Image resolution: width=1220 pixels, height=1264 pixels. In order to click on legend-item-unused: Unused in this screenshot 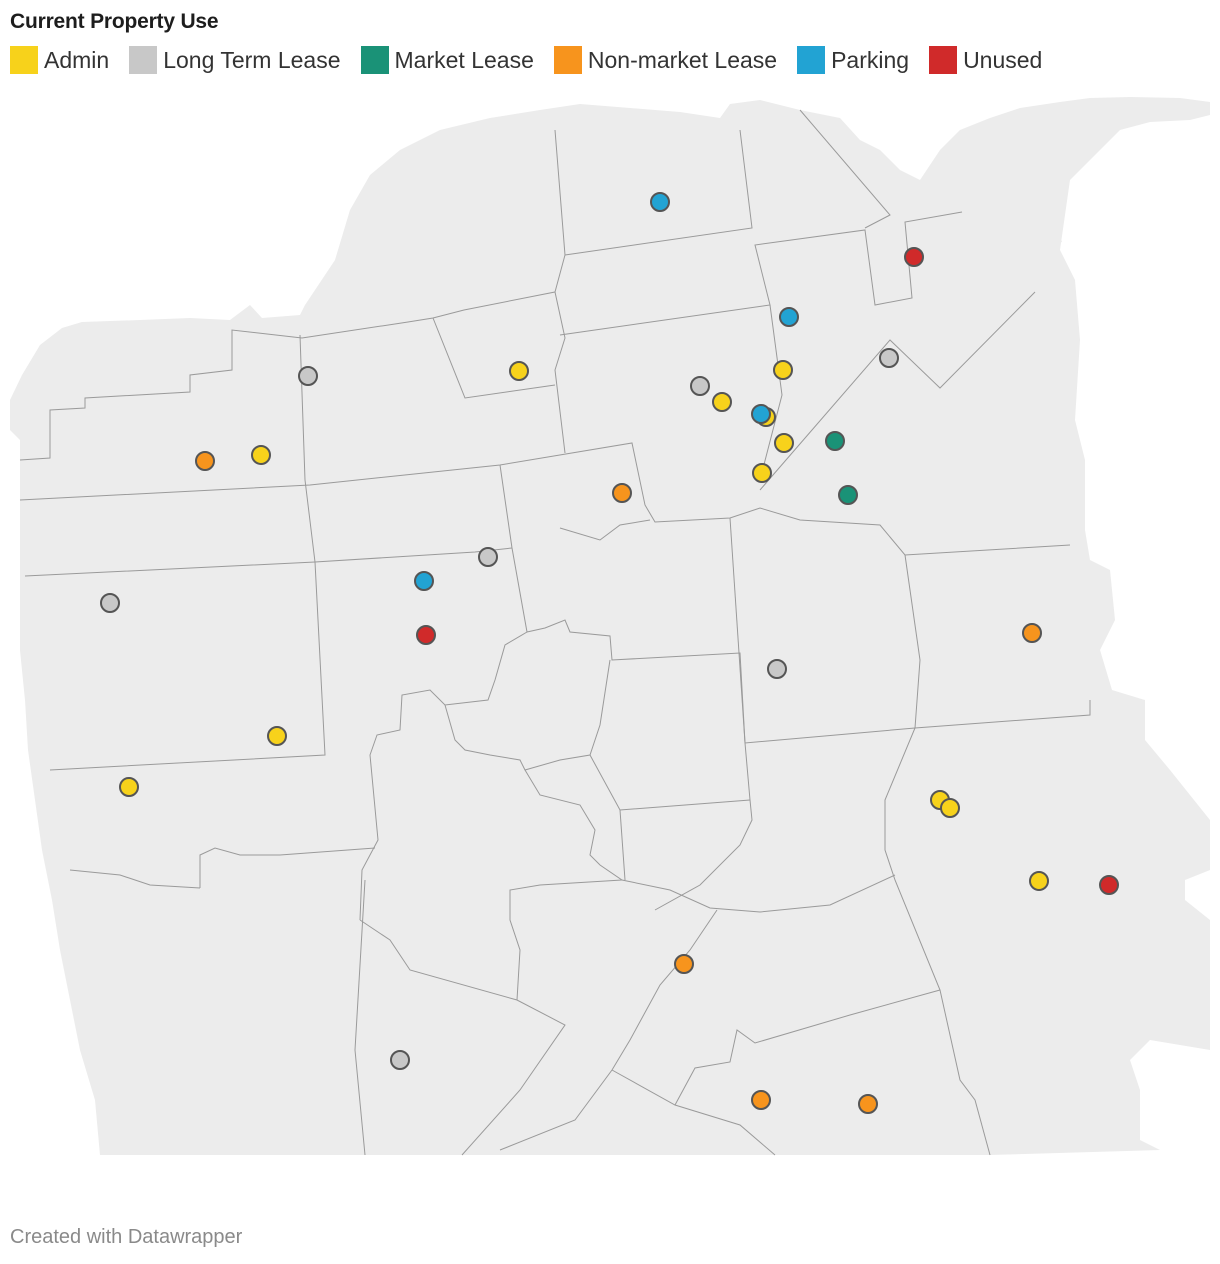, I will do `click(985, 60)`.